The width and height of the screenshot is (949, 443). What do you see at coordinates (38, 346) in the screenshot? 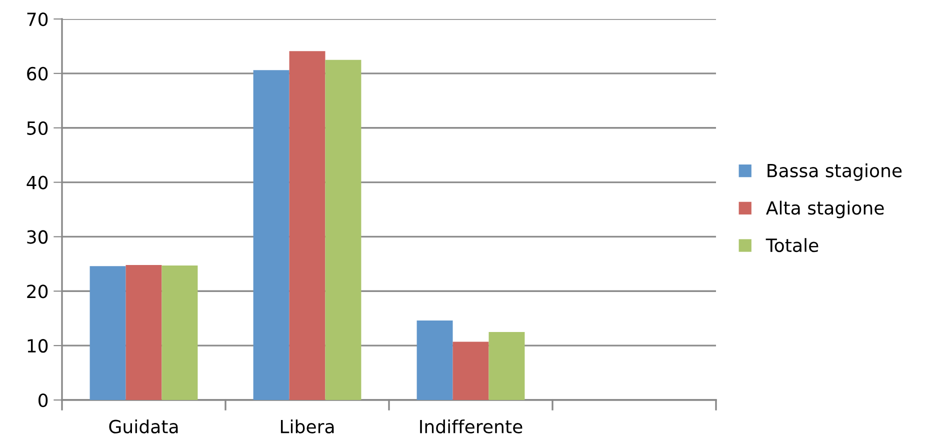
I see `y-tick-label: 10` at bounding box center [38, 346].